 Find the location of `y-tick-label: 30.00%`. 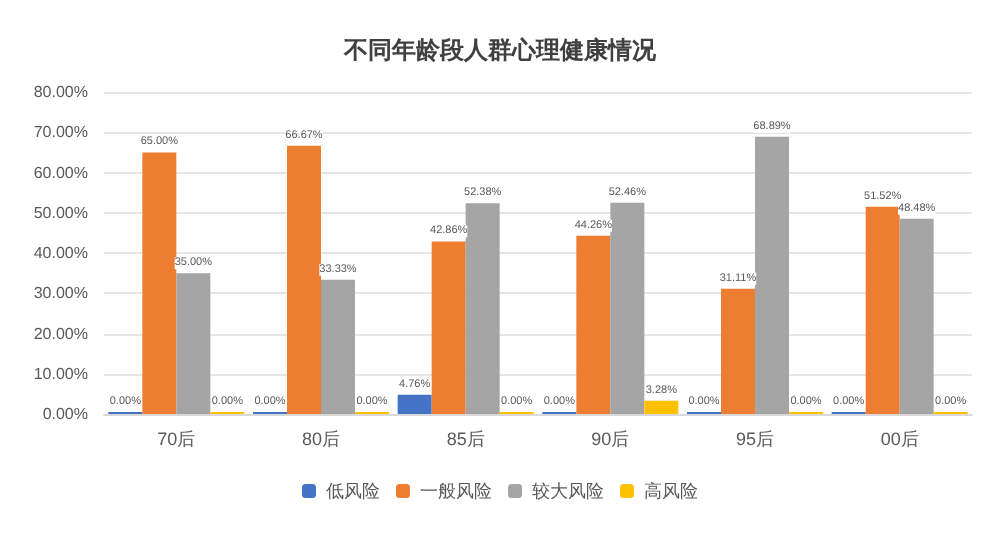

y-tick-label: 30.00% is located at coordinates (60, 293).